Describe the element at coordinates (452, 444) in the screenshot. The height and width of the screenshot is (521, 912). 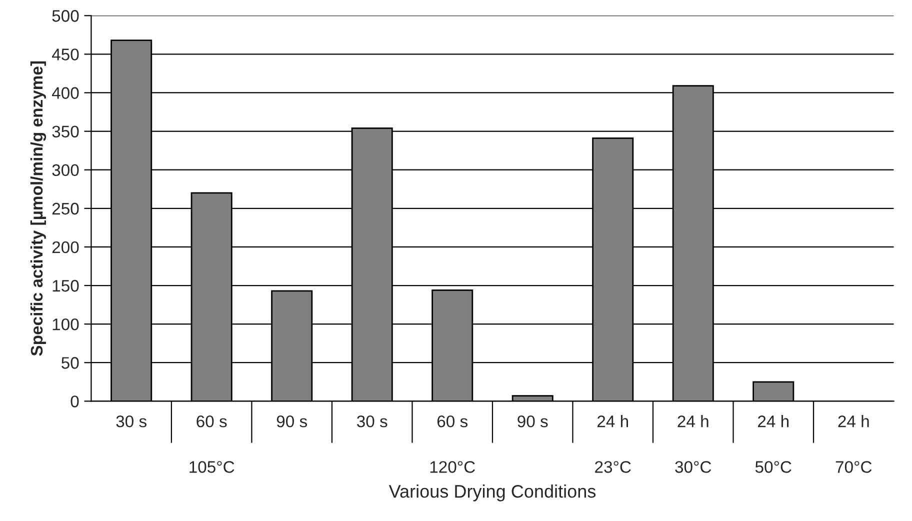
I see `category-label: 60 s 120°C` at that location.